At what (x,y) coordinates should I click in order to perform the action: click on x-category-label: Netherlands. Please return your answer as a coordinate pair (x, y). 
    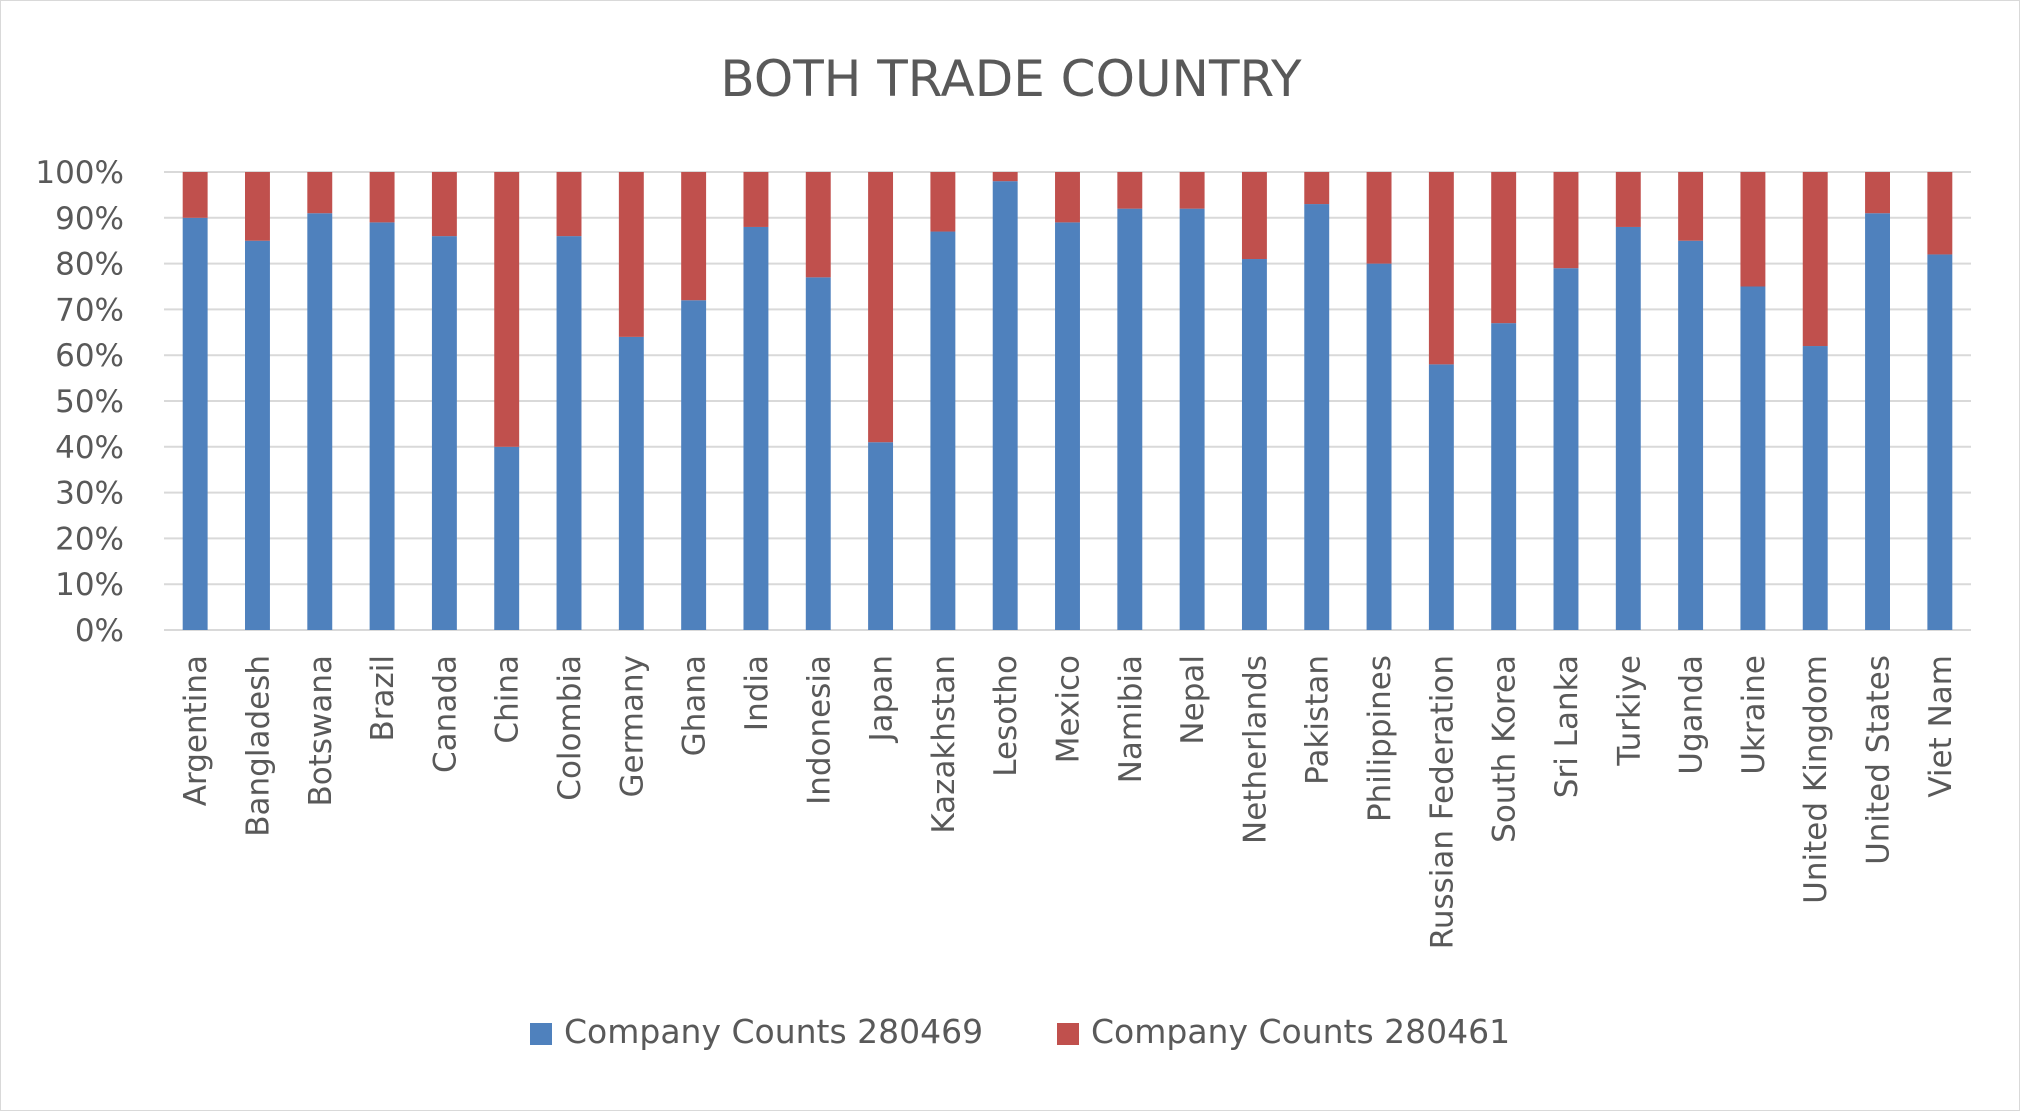
    Looking at the image, I should click on (1255, 749).